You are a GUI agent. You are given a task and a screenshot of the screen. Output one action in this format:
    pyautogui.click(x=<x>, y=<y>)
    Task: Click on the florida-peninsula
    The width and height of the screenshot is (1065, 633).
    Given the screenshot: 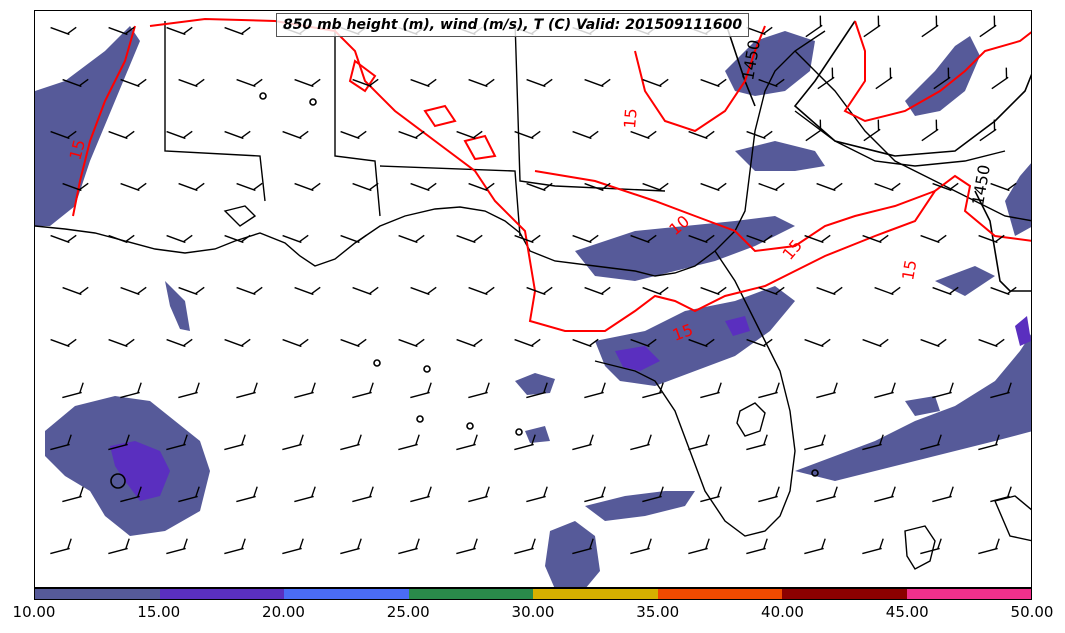 What is the action you would take?
    pyautogui.click(x=695, y=393)
    